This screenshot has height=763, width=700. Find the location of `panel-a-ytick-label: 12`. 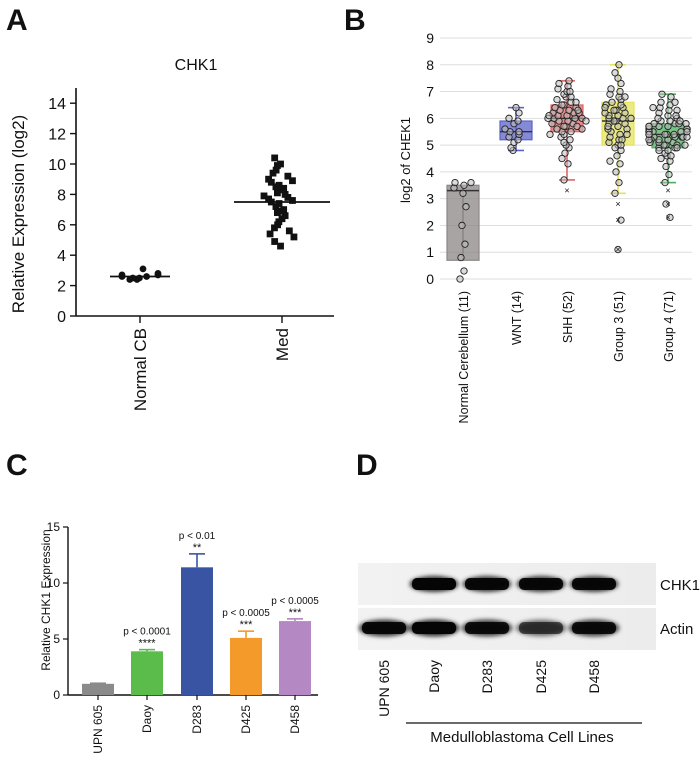

panel-a-ytick-label: 12 is located at coordinates (57, 135).